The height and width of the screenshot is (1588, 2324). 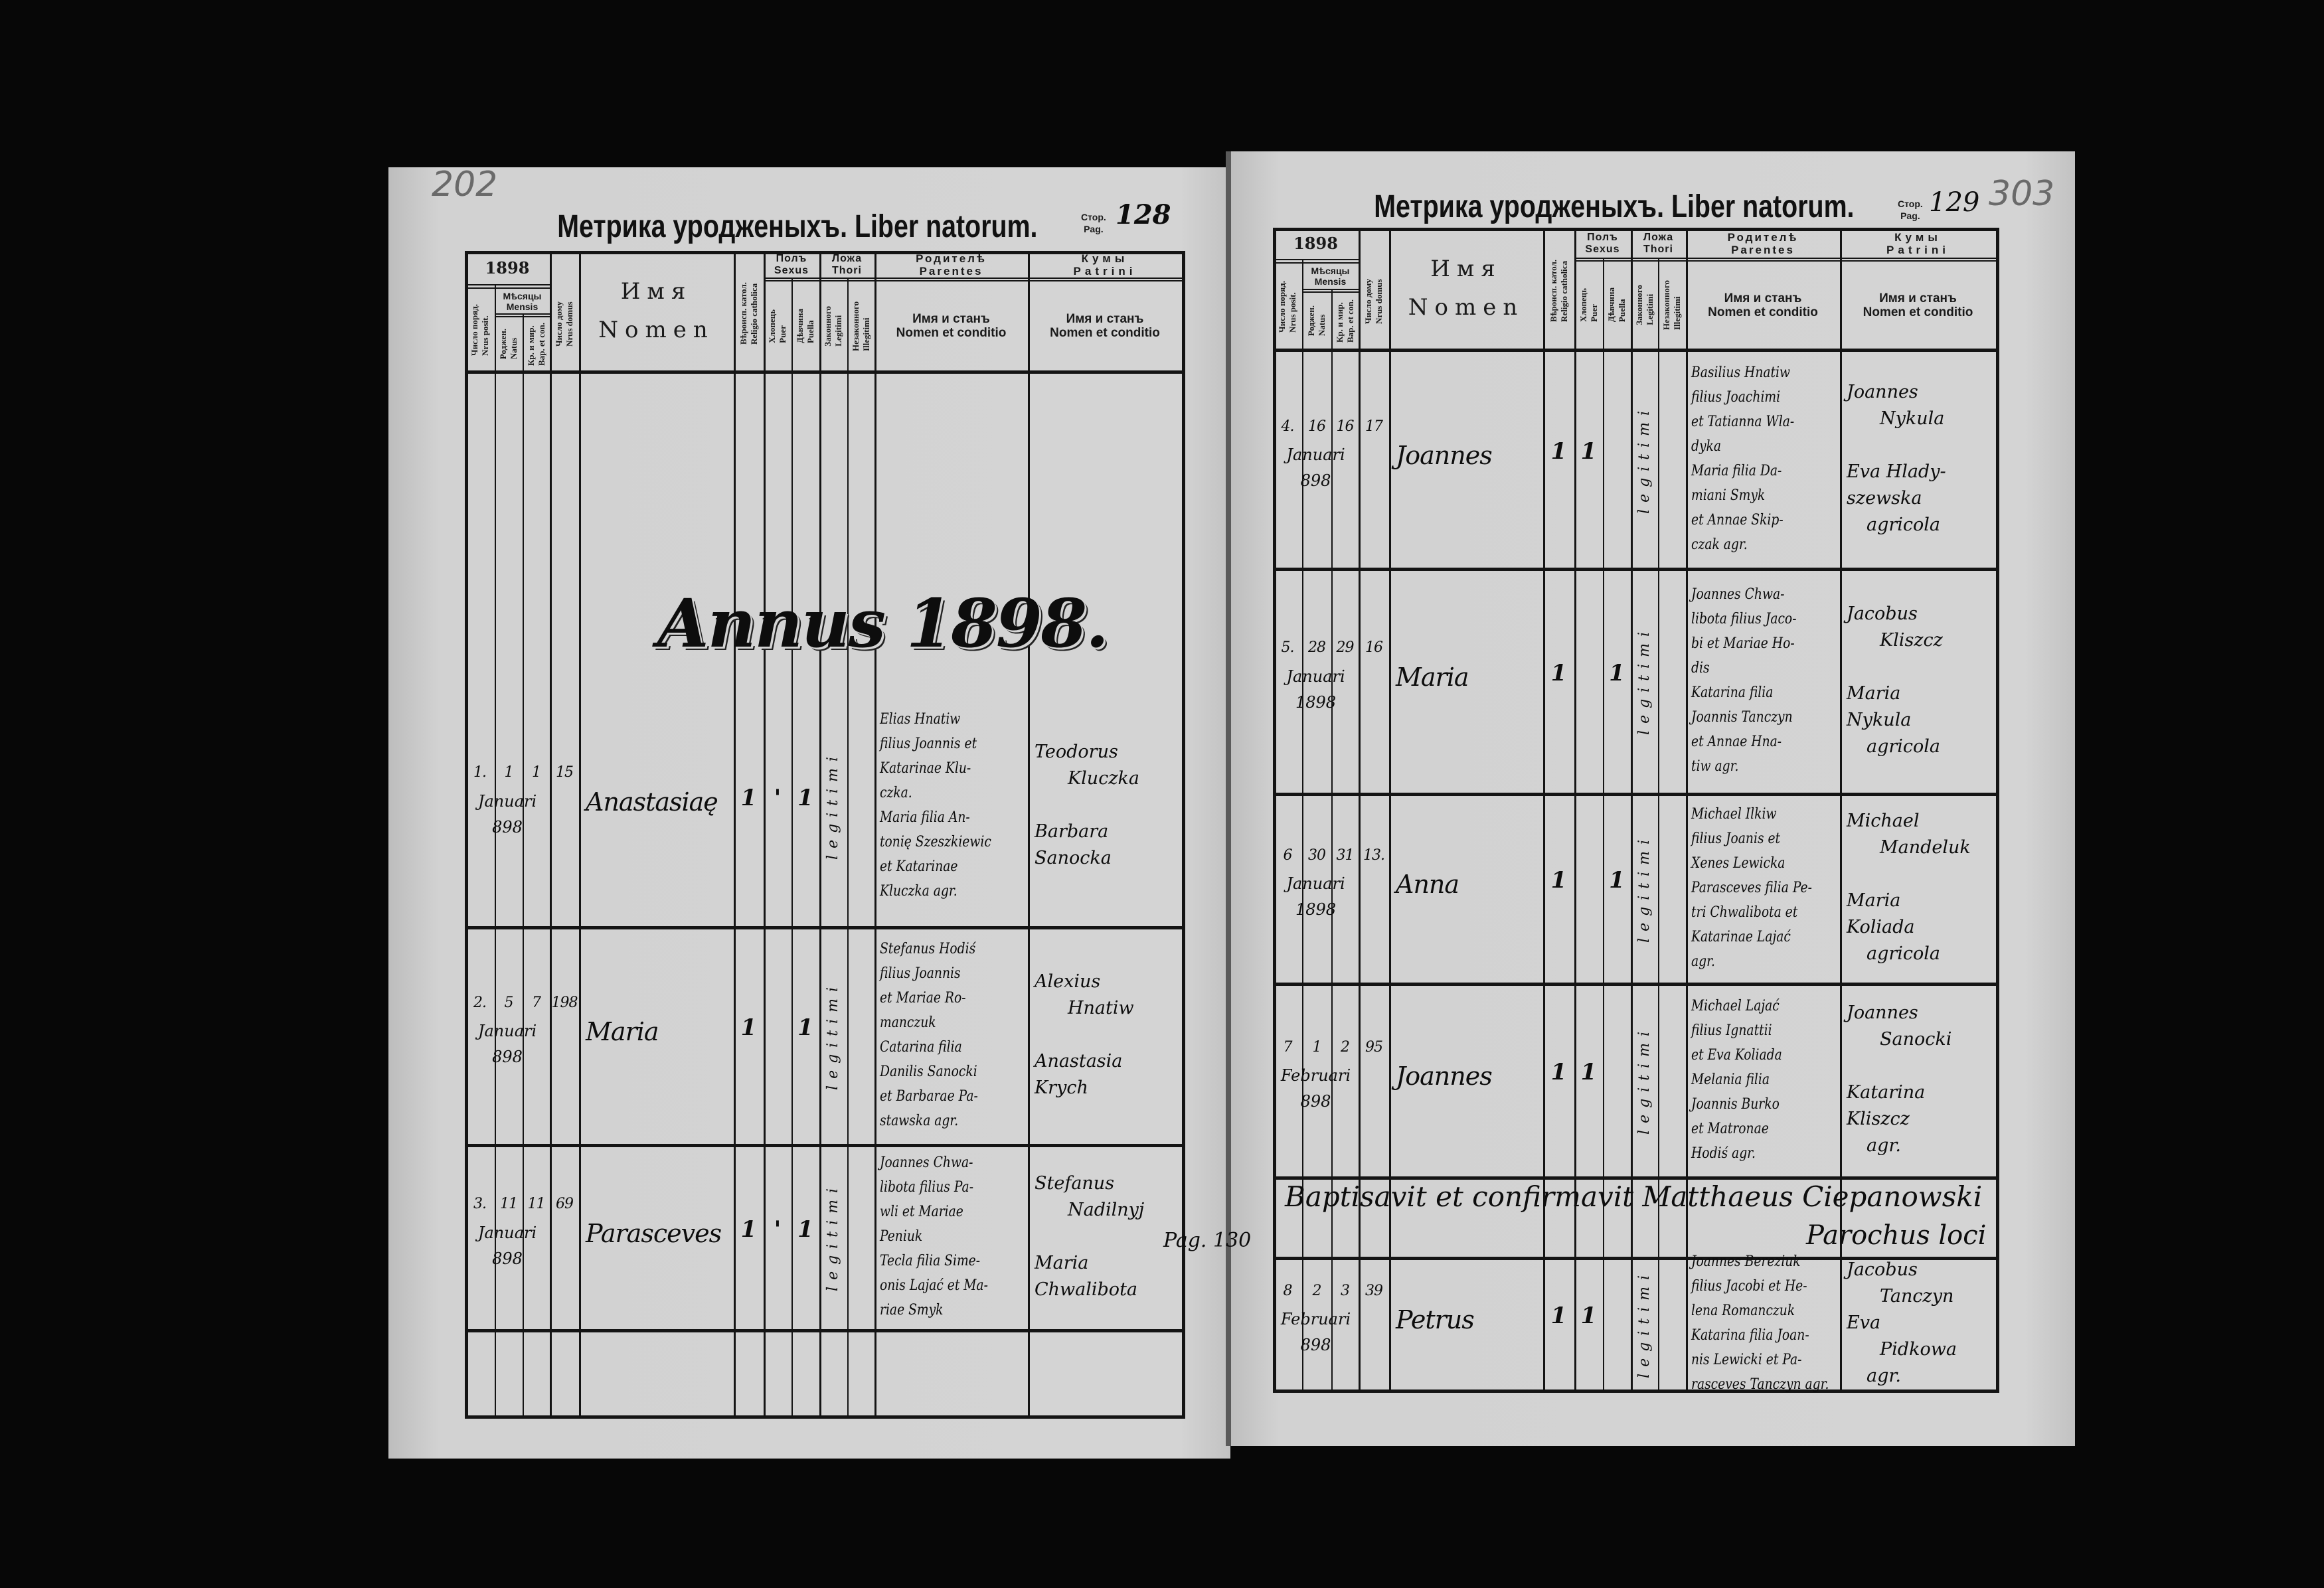 I want to click on parentes-line: Michael Lajać, so click(x=1736, y=1006).